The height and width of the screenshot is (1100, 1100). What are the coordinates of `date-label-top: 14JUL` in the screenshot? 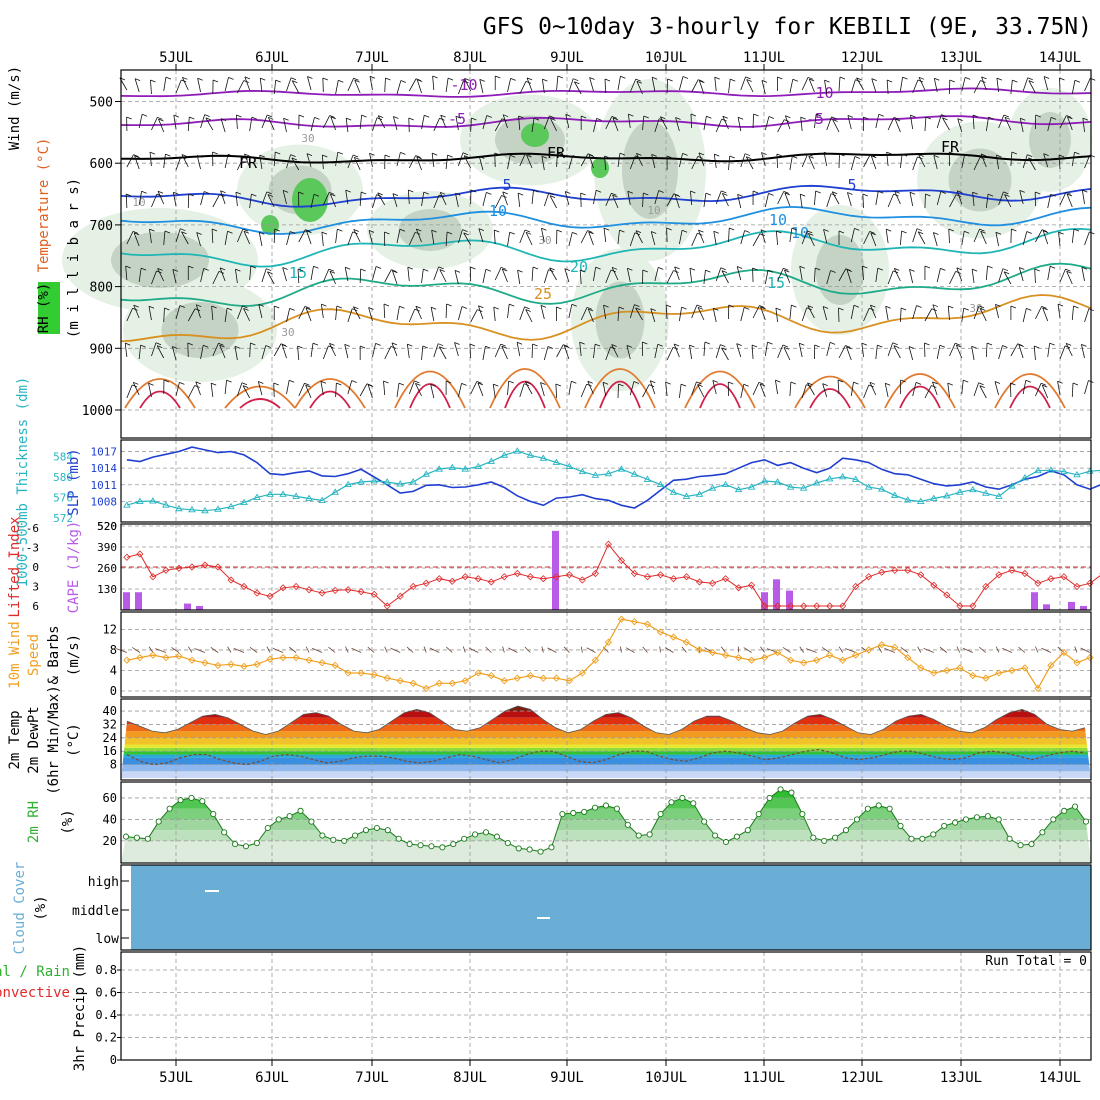 It's located at (1060, 58).